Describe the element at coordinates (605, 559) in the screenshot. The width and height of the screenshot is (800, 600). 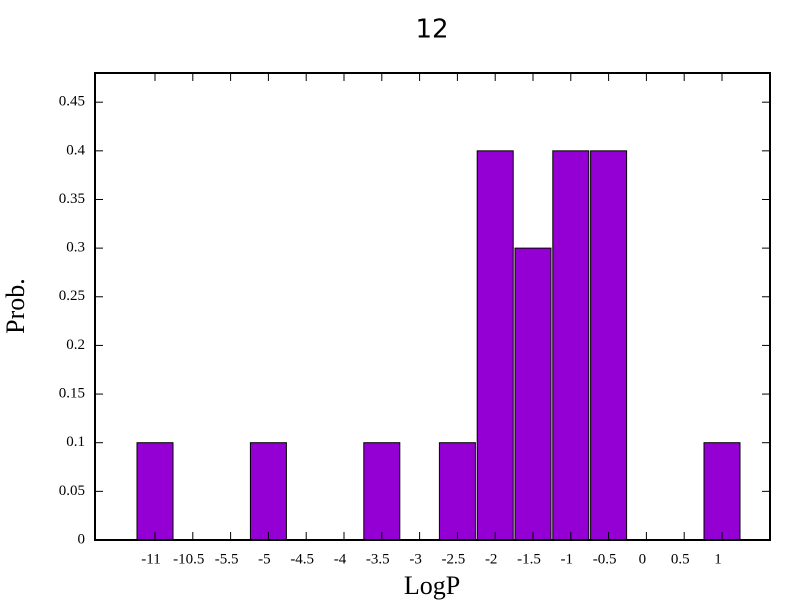
I see `x-tick-label: -0.5` at that location.